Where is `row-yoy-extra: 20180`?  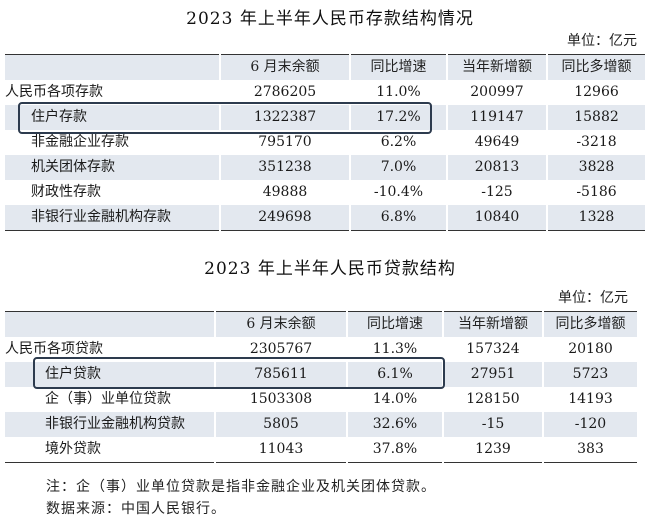 row-yoy-extra: 20180 is located at coordinates (589, 349).